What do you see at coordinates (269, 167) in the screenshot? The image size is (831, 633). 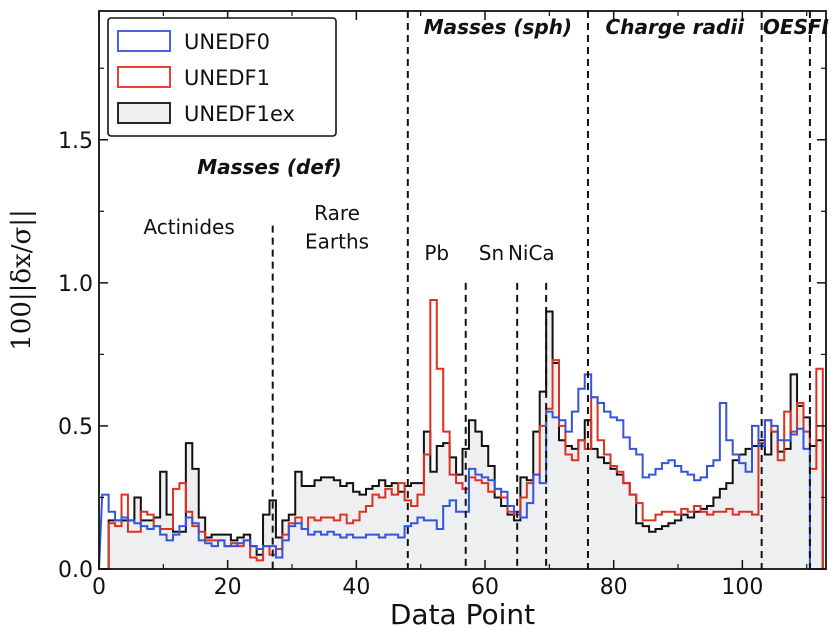 I see `section-label-4: Masses (def)` at bounding box center [269, 167].